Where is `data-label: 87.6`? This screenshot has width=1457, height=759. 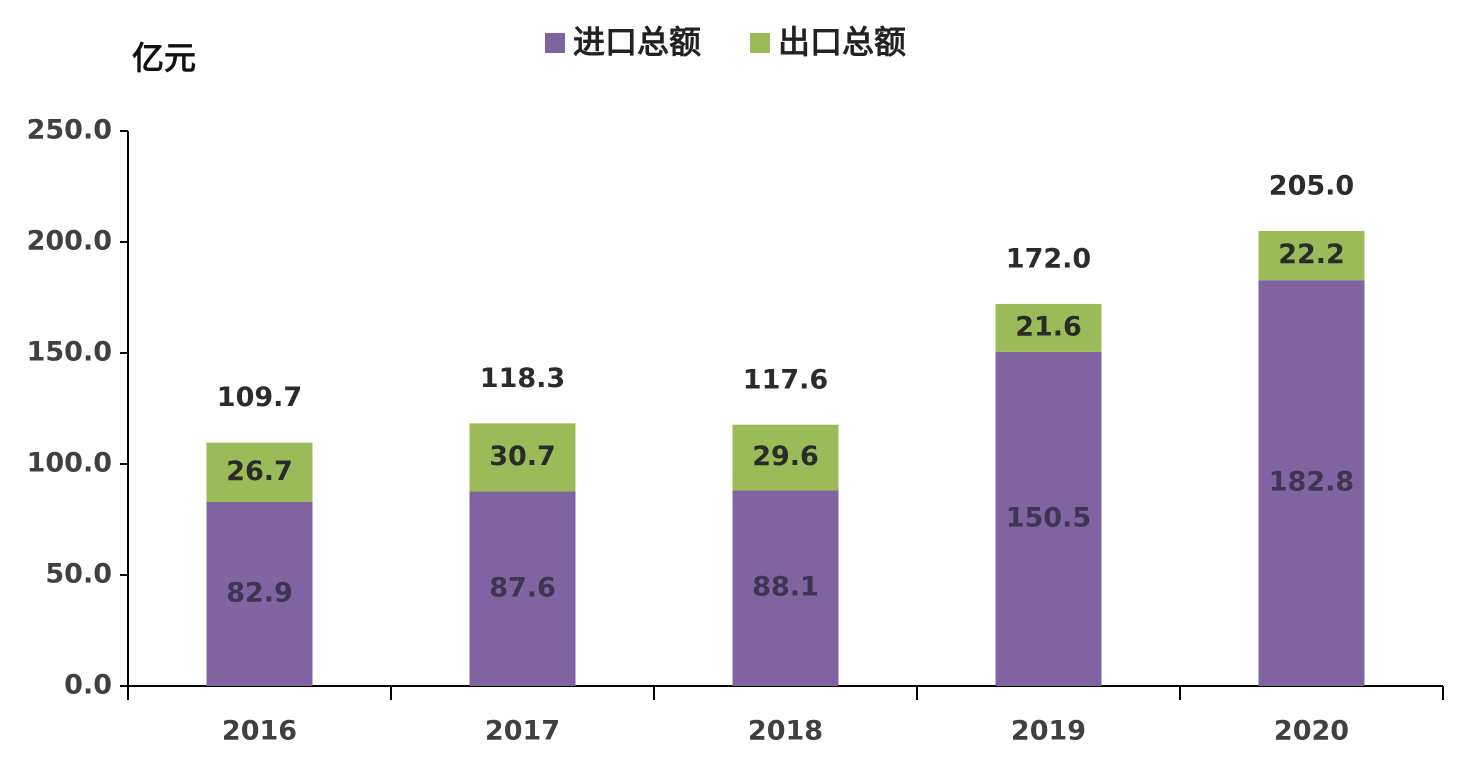 data-label: 87.6 is located at coordinates (522, 587).